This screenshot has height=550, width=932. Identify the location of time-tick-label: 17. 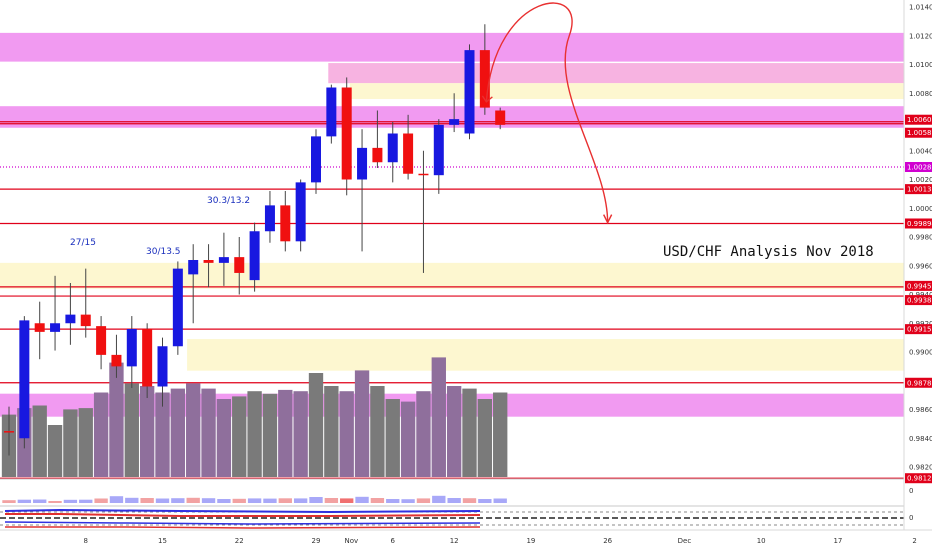
(837, 541).